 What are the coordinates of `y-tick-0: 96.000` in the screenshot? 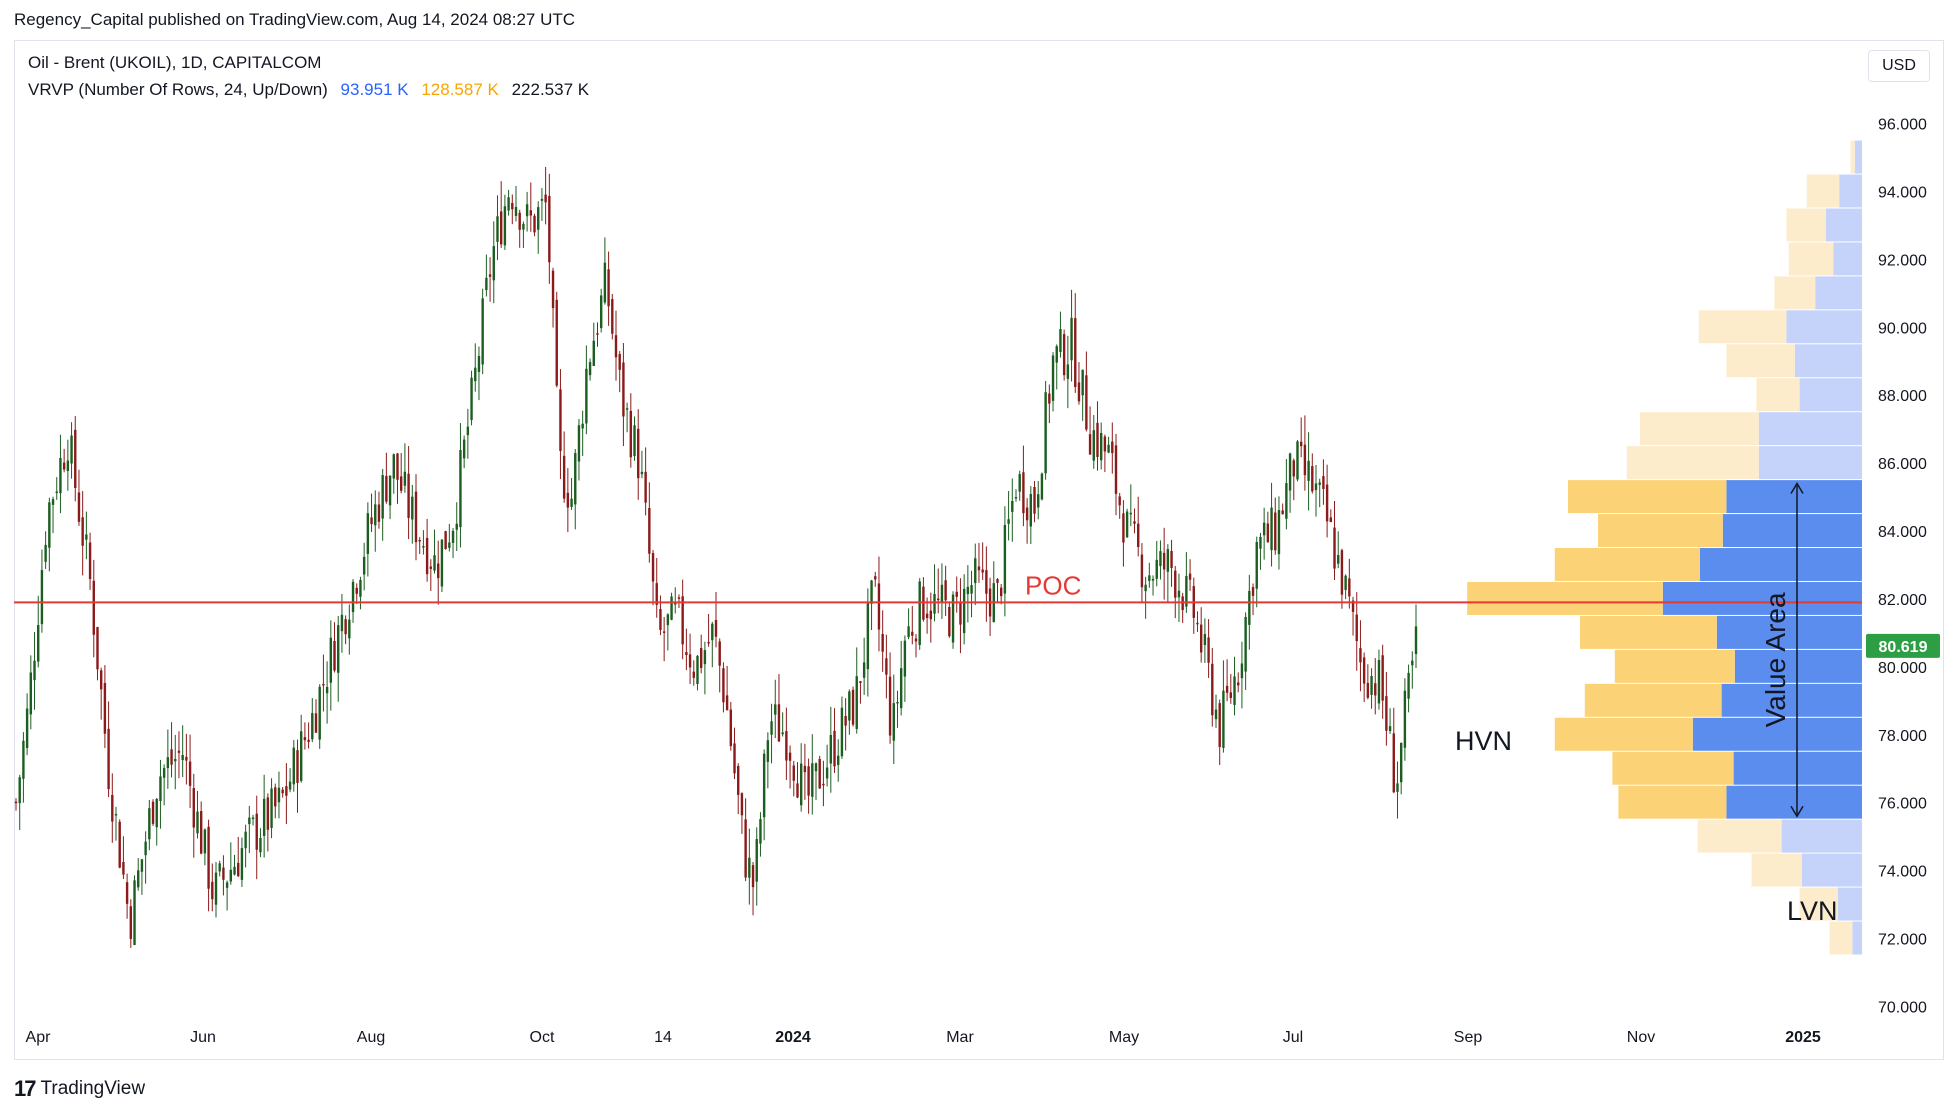 It's located at (1902, 125).